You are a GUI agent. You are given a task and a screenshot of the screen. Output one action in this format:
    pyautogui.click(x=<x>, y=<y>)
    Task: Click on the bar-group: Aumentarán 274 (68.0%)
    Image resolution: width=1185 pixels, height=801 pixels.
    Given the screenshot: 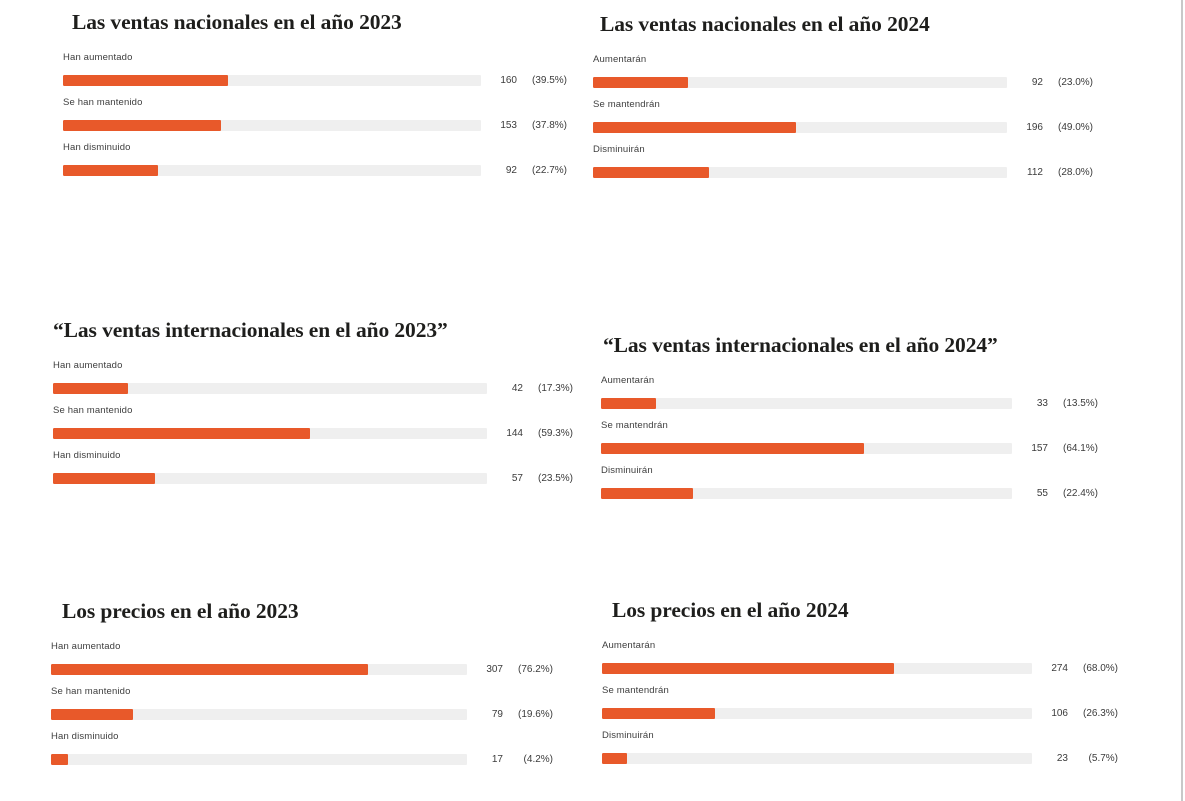 What is the action you would take?
    pyautogui.click(x=860, y=657)
    